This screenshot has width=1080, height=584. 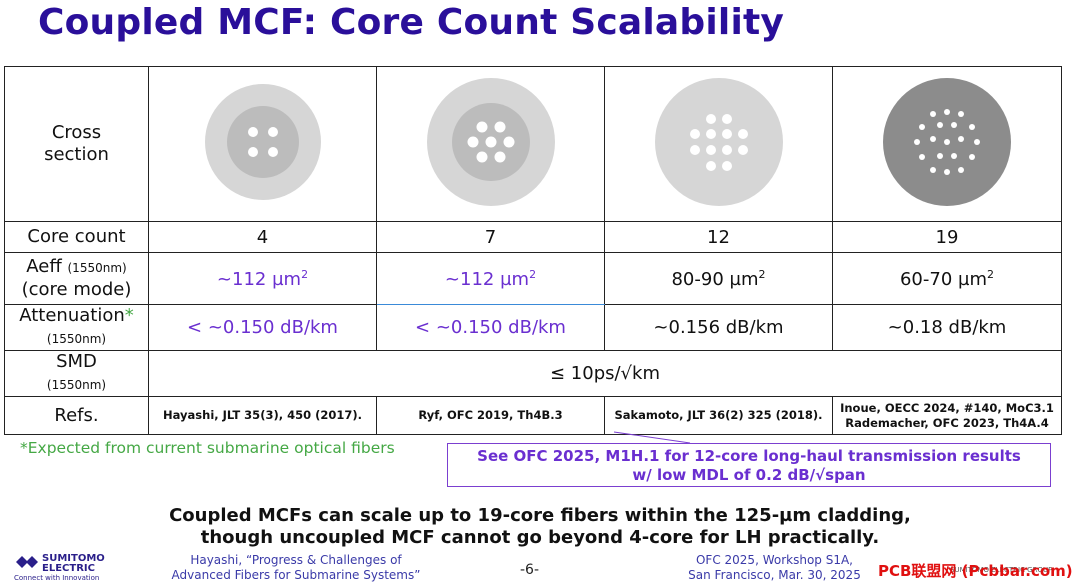 What do you see at coordinates (762, 274) in the screenshot?
I see `aeff-12-sup: 2` at bounding box center [762, 274].